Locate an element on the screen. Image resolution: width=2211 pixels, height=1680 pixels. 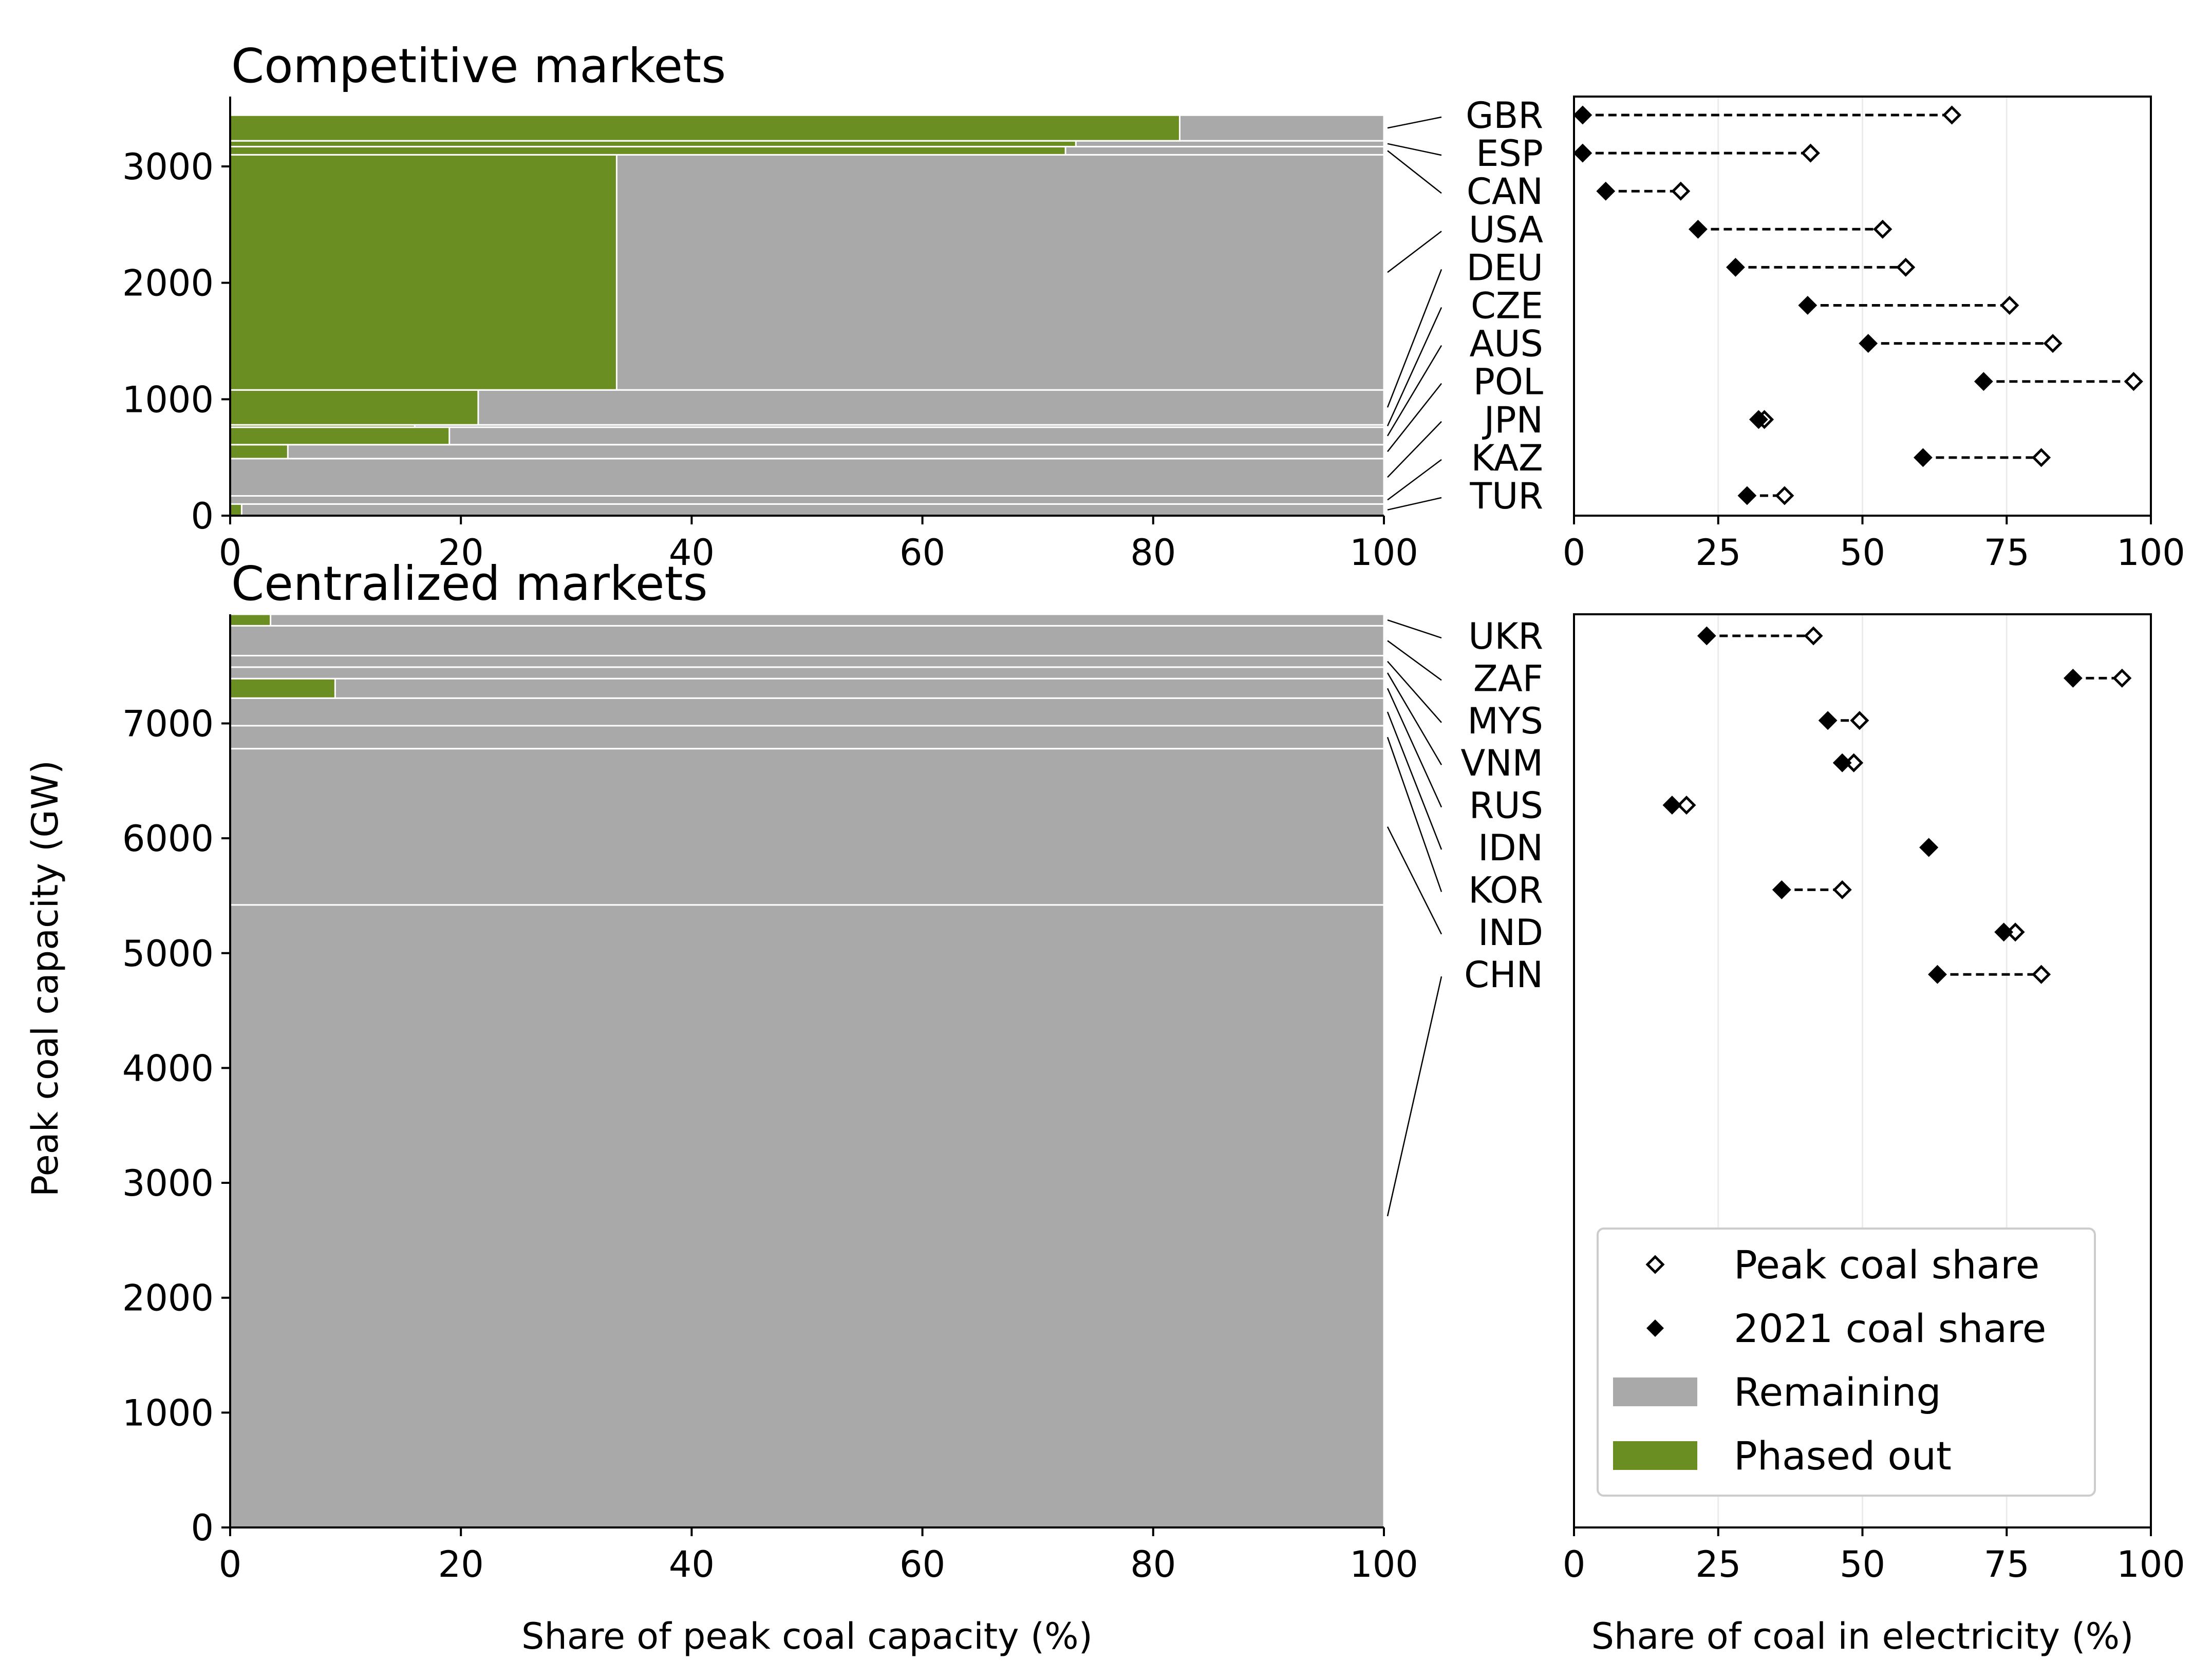
peak-share-marker-chn is located at coordinates (2041, 974).